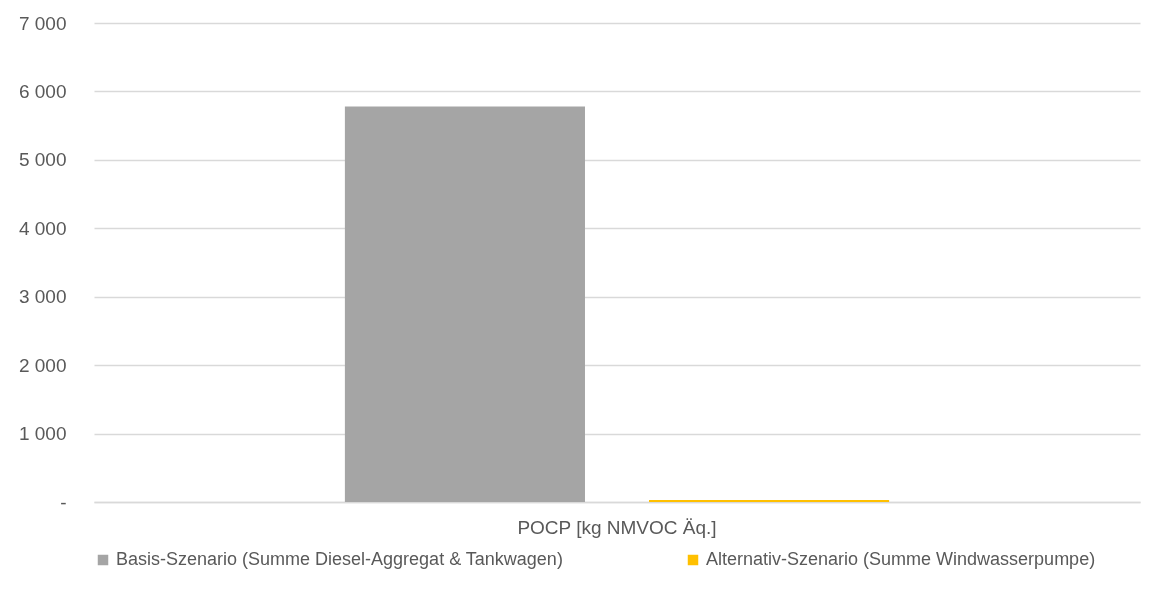 This screenshot has width=1156, height=593. I want to click on legend-label: Alternativ-Szenario (Summe Windwasserpumpe), so click(901, 559).